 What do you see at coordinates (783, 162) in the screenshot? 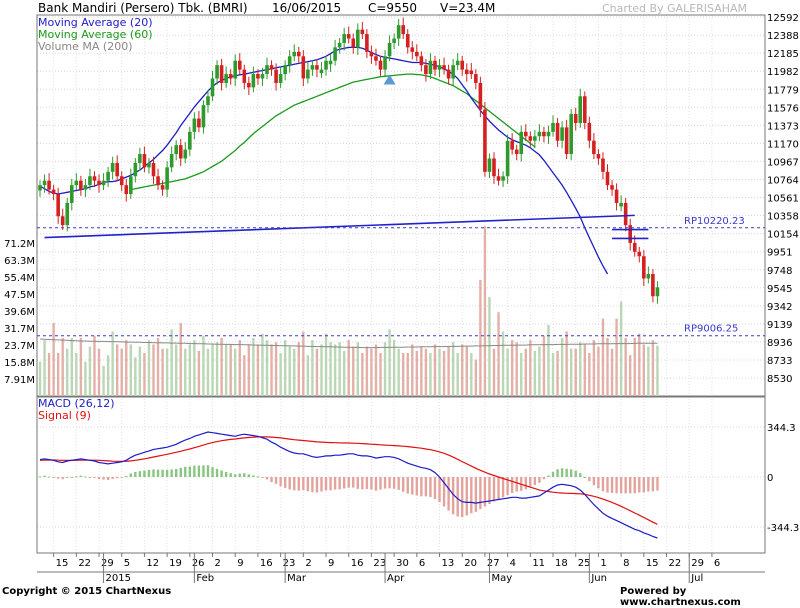
I see `price-tick-label: 10967` at bounding box center [783, 162].